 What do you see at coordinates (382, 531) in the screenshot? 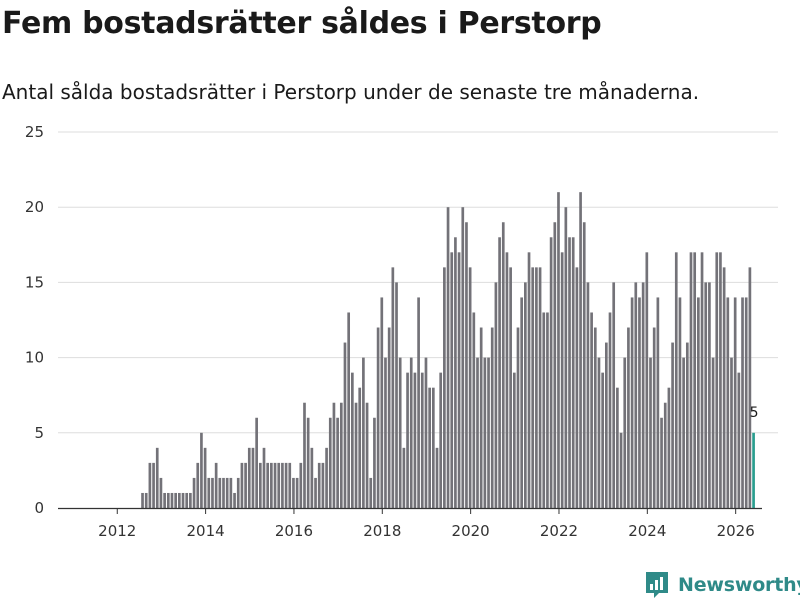
I see `x-tick-label: 2018` at bounding box center [382, 531].